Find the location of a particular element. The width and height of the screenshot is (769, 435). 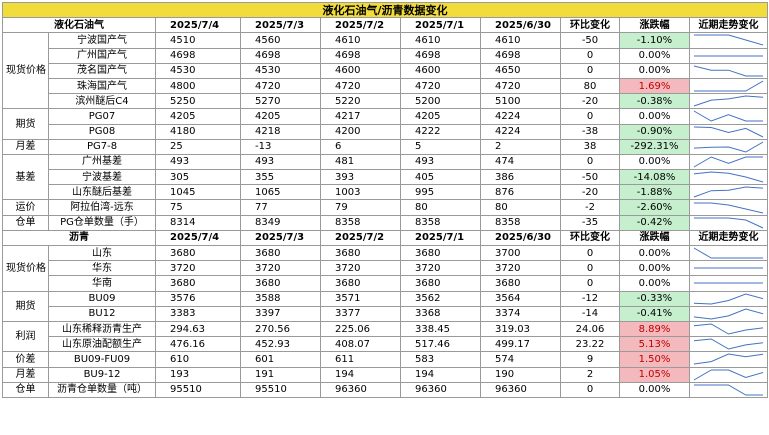

row-name: 华南 is located at coordinates (102, 283).